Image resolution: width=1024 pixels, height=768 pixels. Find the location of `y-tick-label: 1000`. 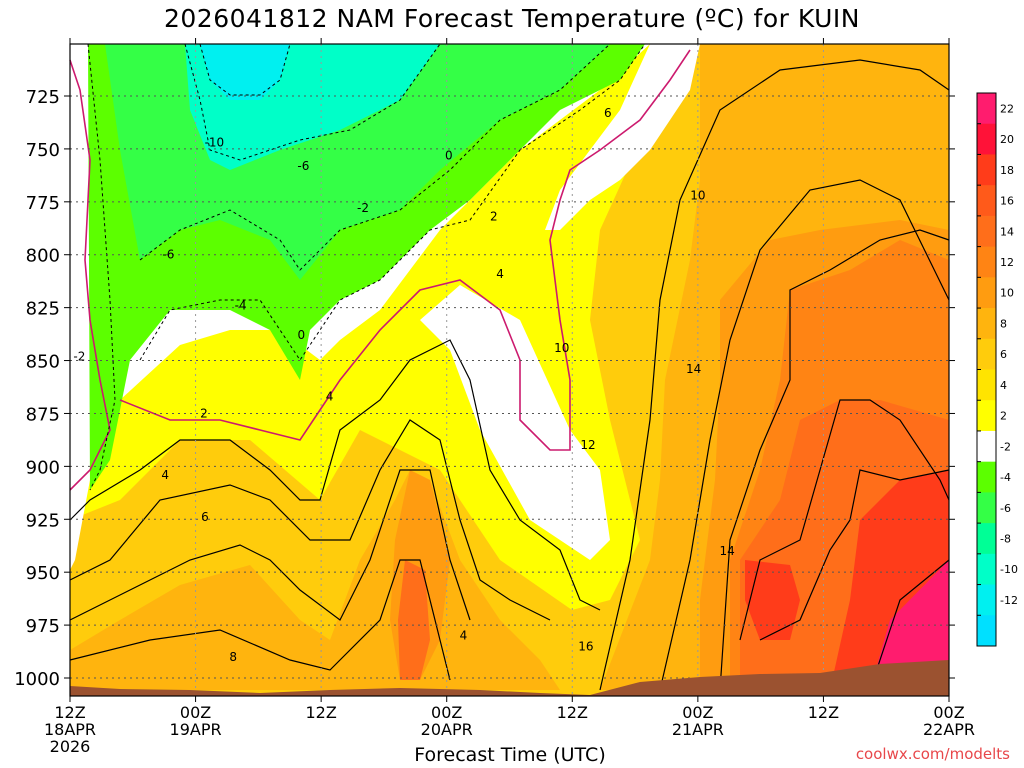

y-tick-label: 1000 is located at coordinates (37, 679).